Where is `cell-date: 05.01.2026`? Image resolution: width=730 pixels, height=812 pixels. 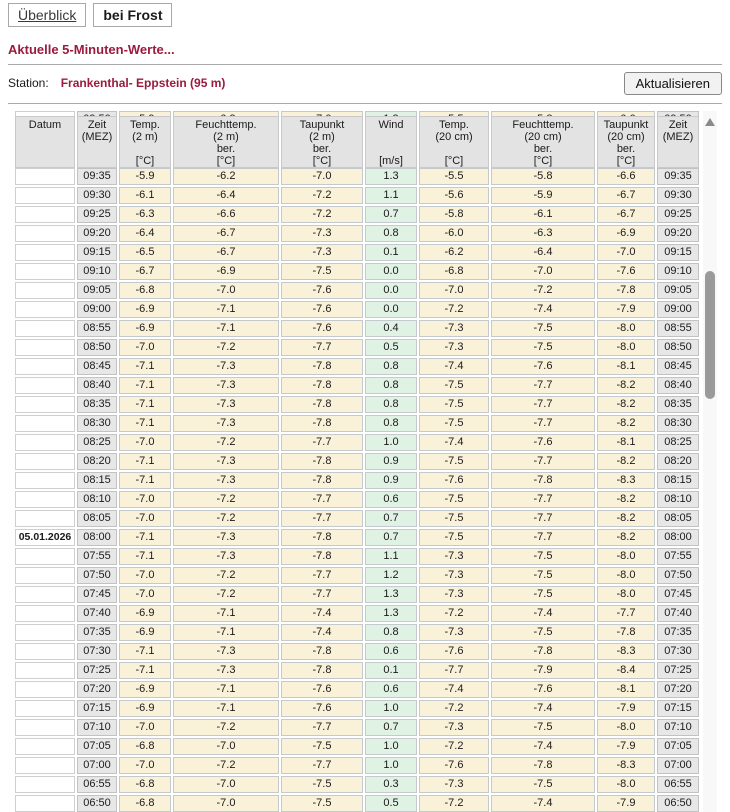 cell-date: 05.01.2026 is located at coordinates (45, 537).